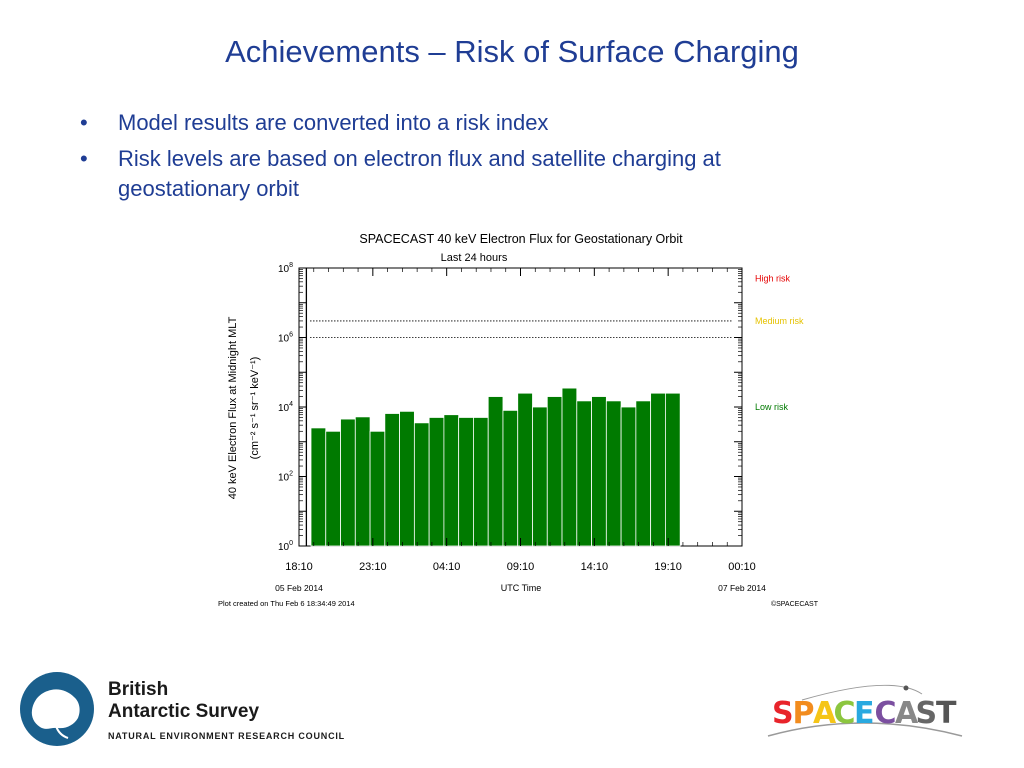 The width and height of the screenshot is (1024, 768). I want to click on slide-title: Achievements – Risk of Surface Charging, so click(512, 51).